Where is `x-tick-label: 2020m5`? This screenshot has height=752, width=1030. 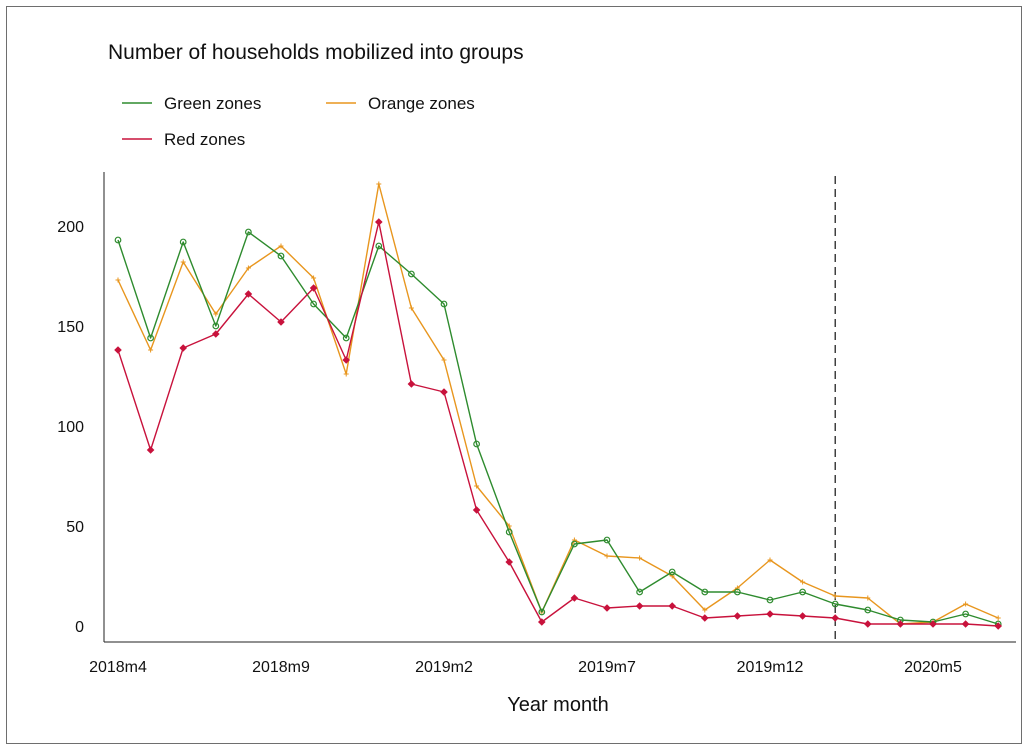 x-tick-label: 2020m5 is located at coordinates (933, 667).